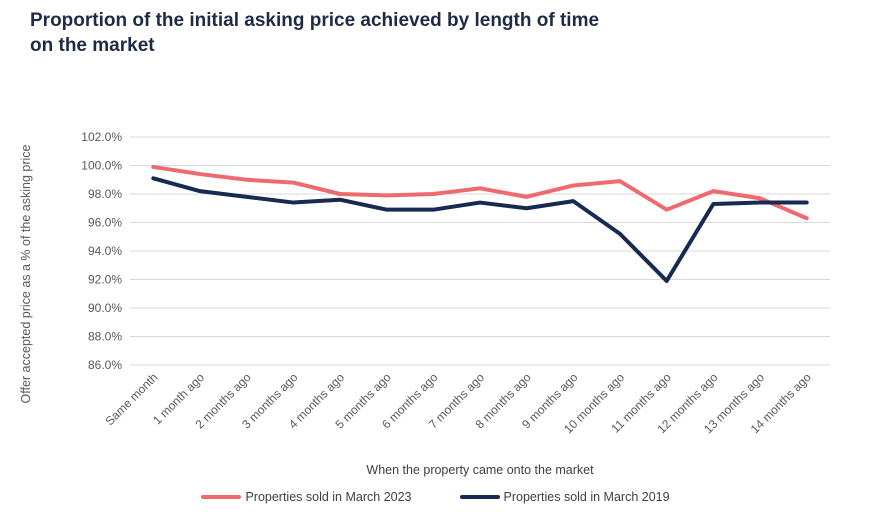  What do you see at coordinates (105, 251) in the screenshot?
I see `y-tick-label: 94.0%` at bounding box center [105, 251].